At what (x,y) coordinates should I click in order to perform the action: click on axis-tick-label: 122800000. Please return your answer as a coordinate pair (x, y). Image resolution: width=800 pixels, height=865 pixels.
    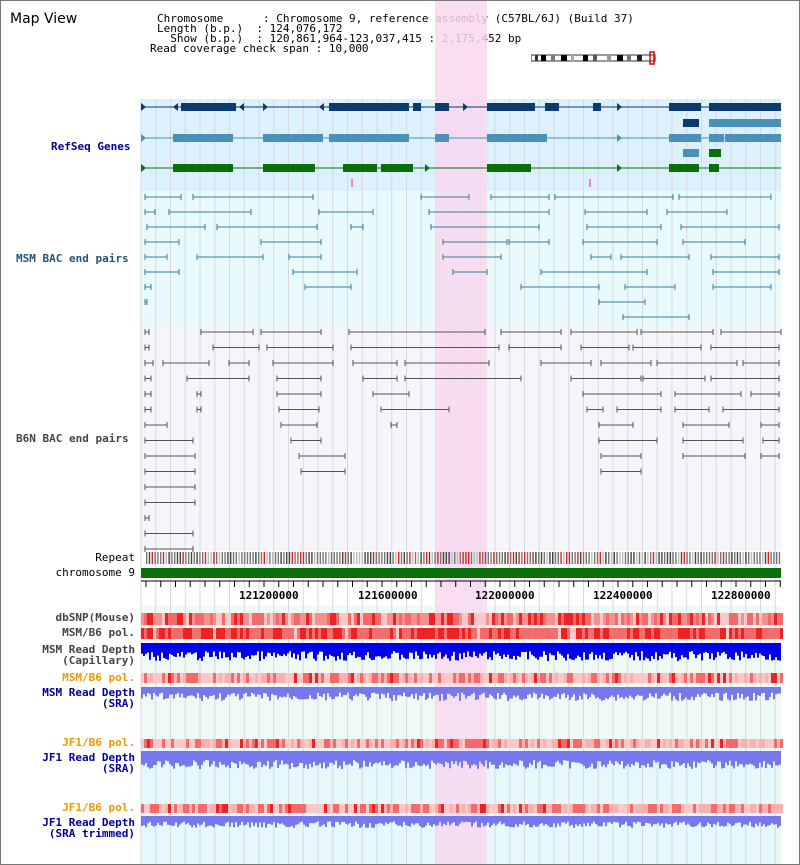
    Looking at the image, I should click on (741, 595).